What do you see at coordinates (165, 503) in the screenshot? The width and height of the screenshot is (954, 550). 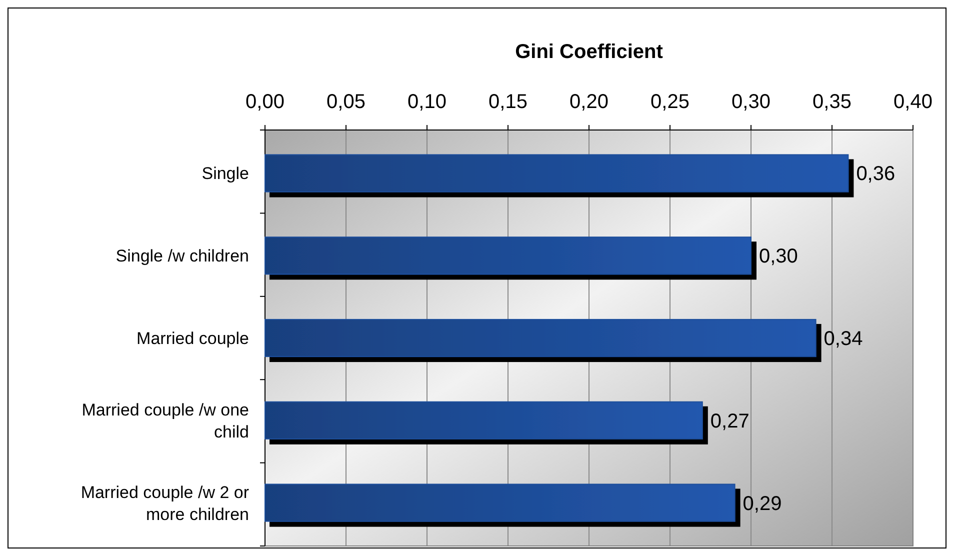 I see `y-tick-label: Married couple /w 2 or more children` at bounding box center [165, 503].